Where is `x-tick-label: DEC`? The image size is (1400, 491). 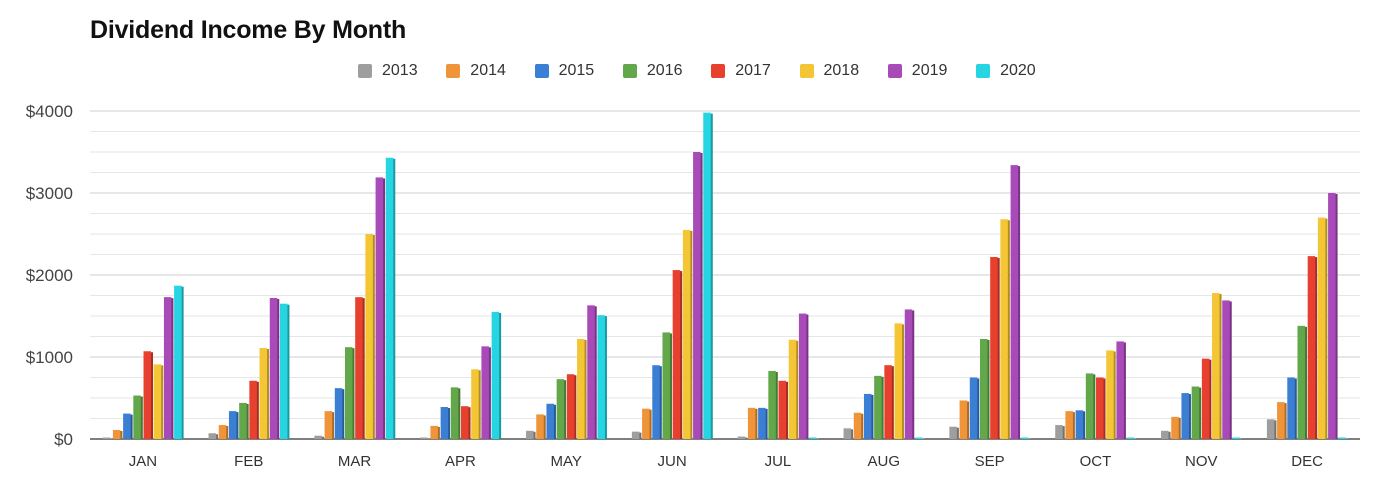
x-tick-label: DEC is located at coordinates (1307, 461).